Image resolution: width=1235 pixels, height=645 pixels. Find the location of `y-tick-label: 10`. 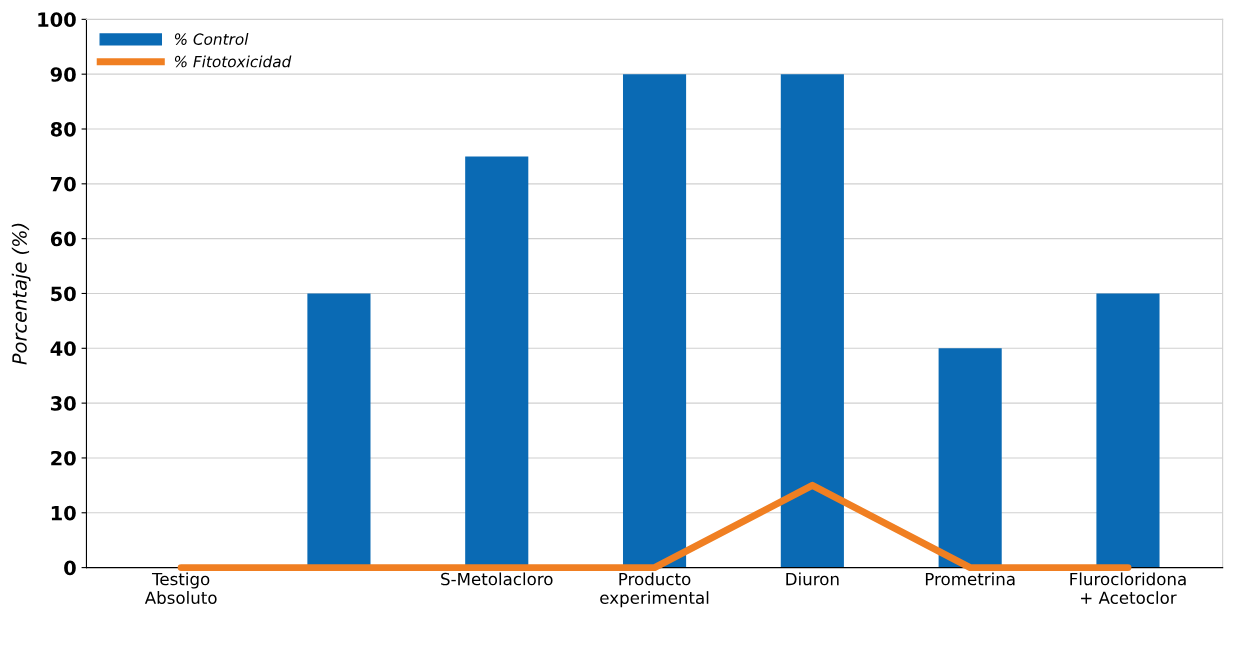

y-tick-label: 10 is located at coordinates (63, 513).